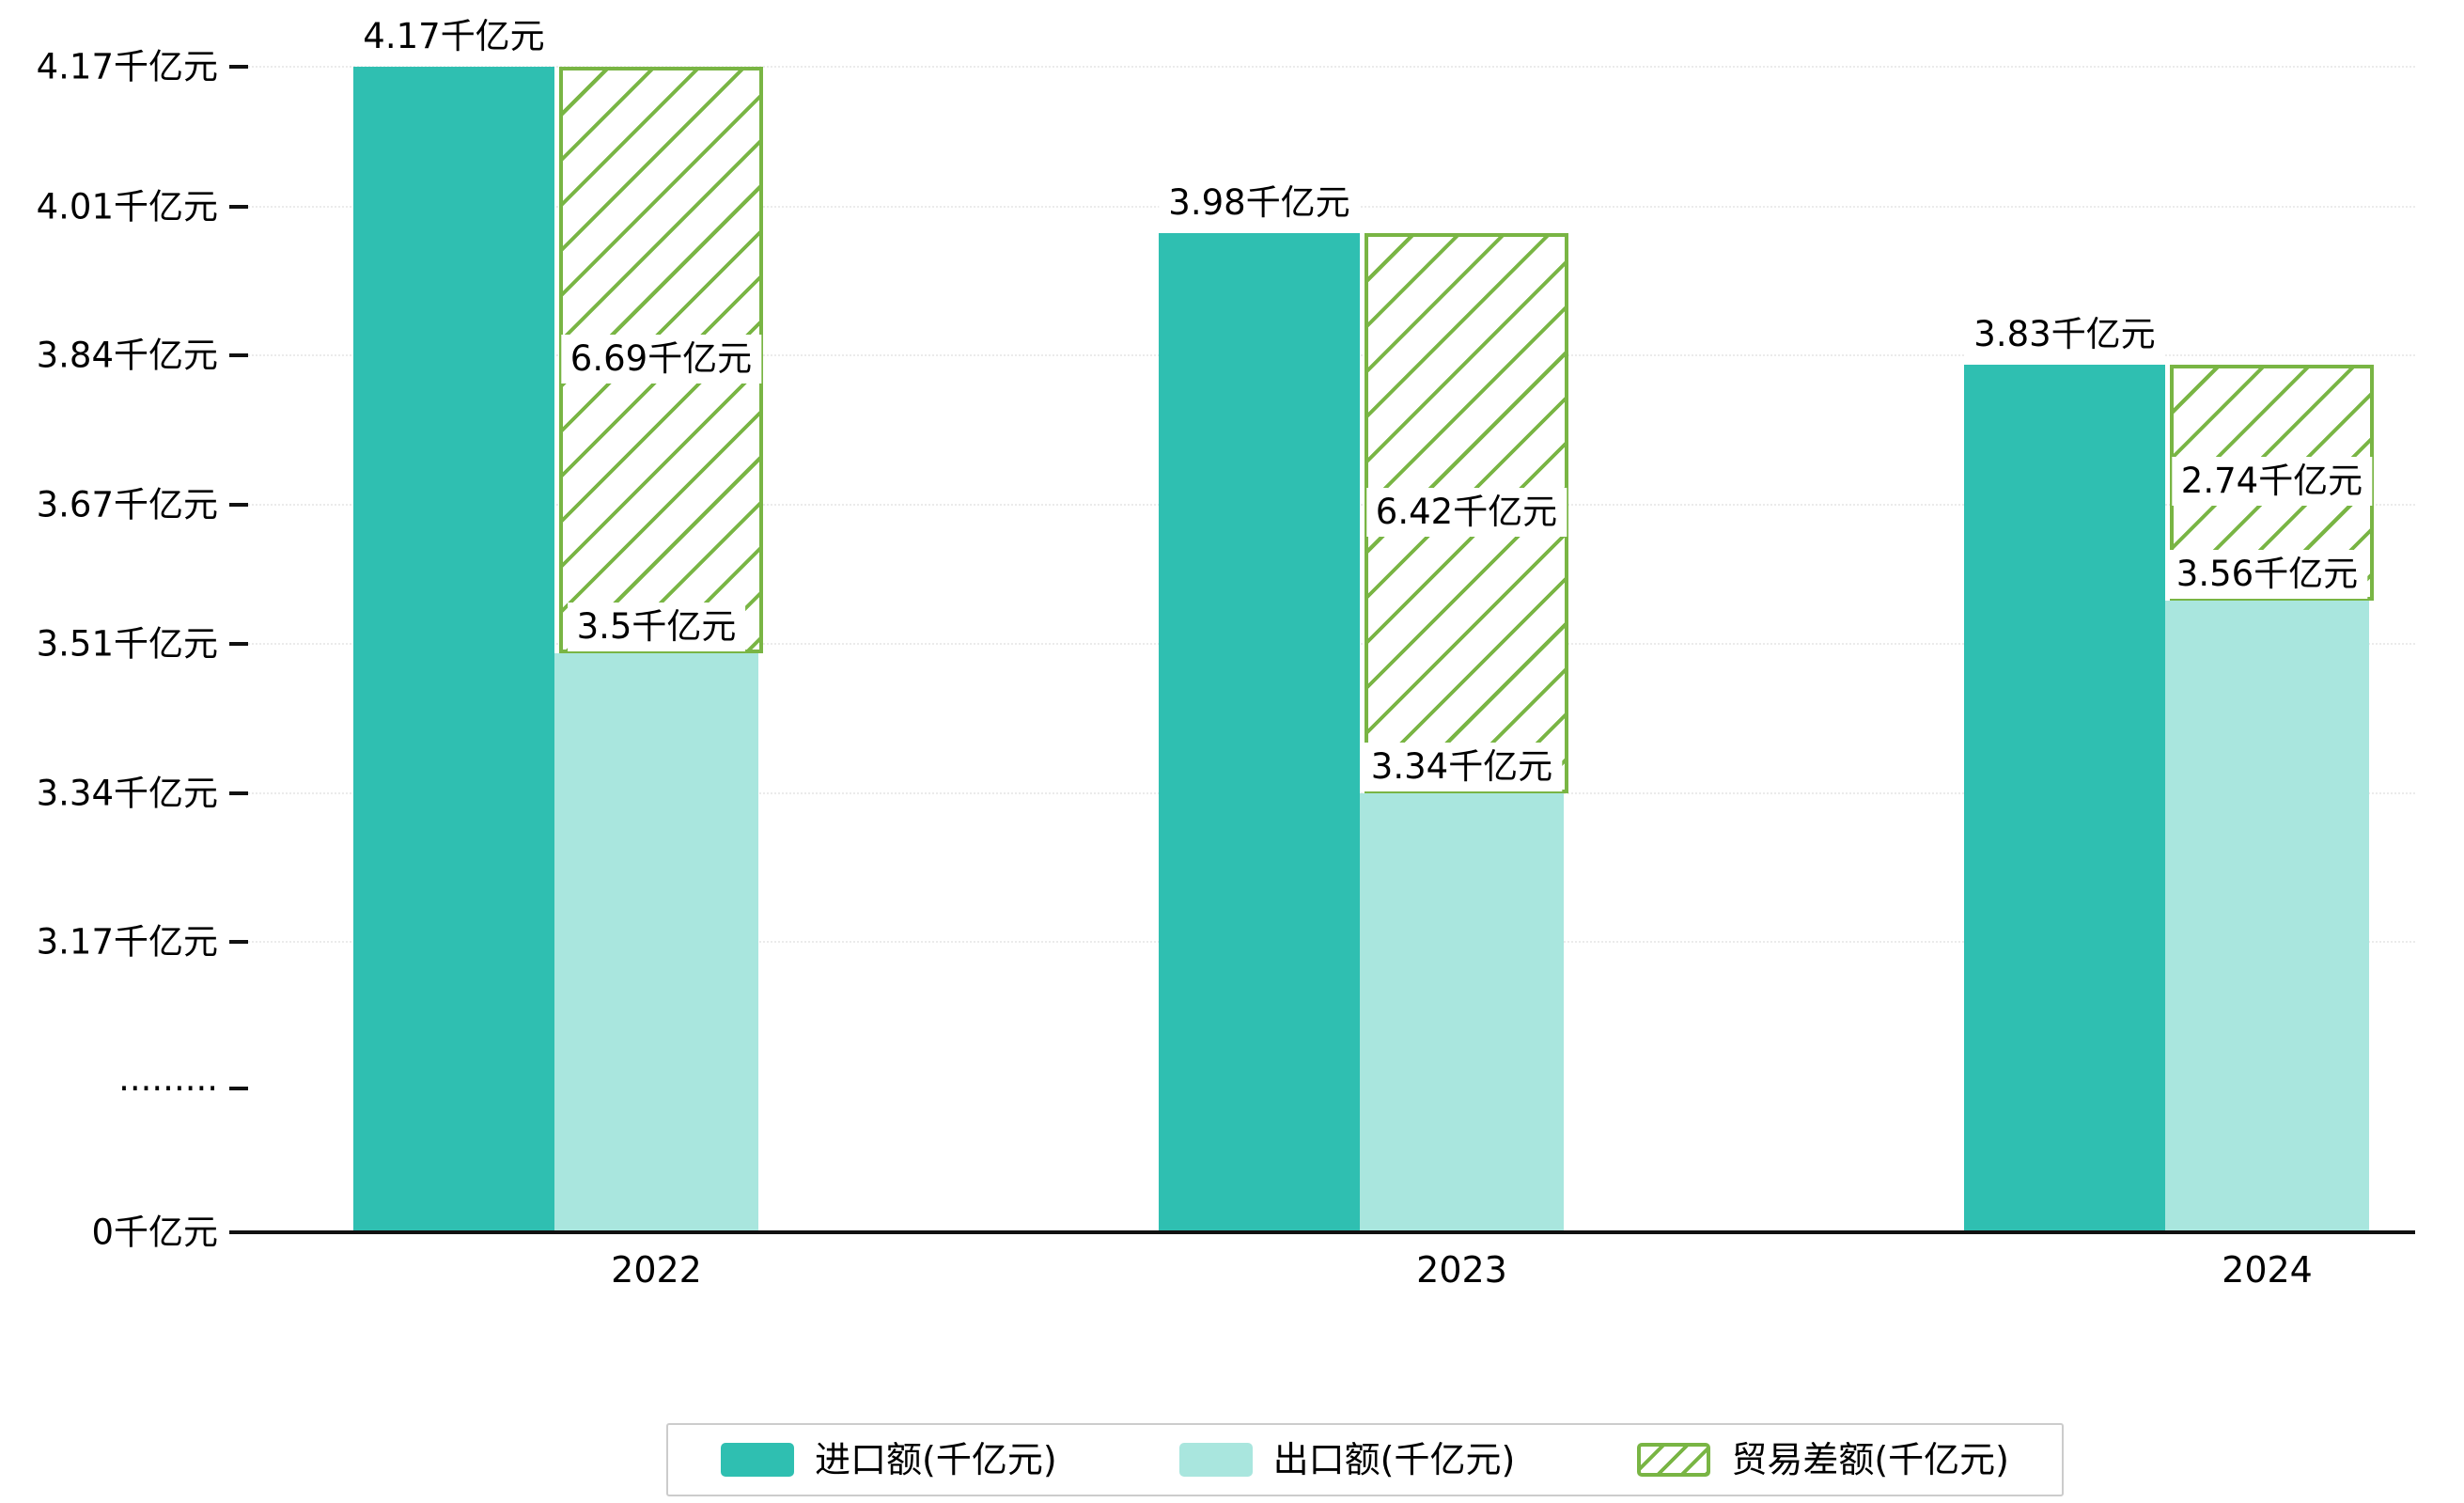 This screenshot has width=2464, height=1503. I want to click on import-swatch-icon, so click(757, 1460).